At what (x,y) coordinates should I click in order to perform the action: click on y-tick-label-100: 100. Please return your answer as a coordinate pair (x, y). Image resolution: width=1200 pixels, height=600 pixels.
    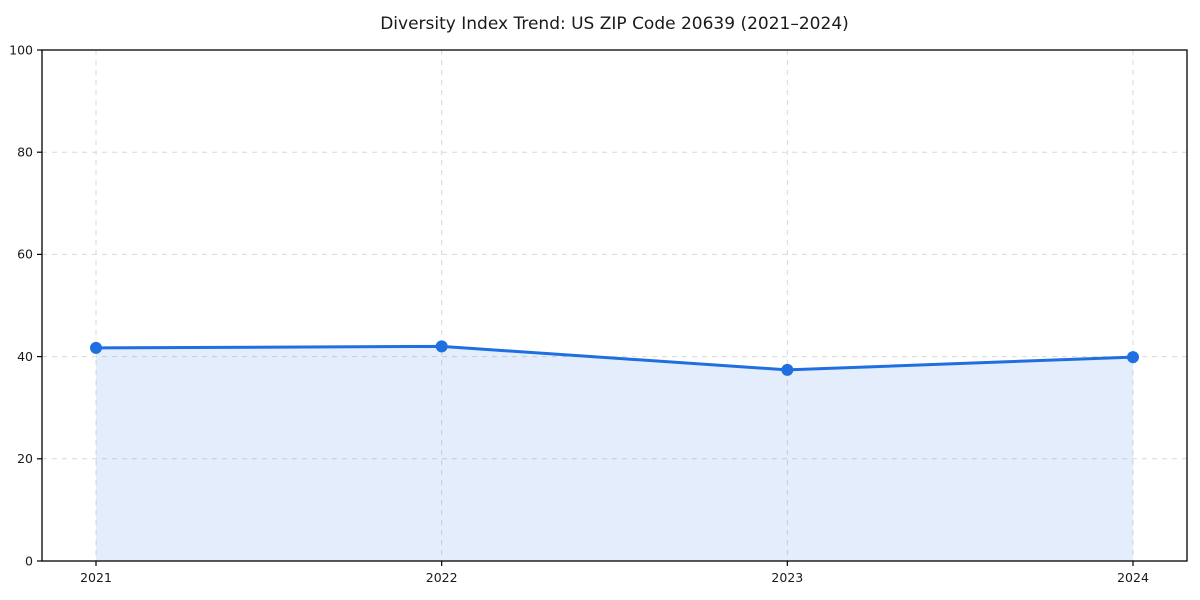
    Looking at the image, I should click on (21, 49).